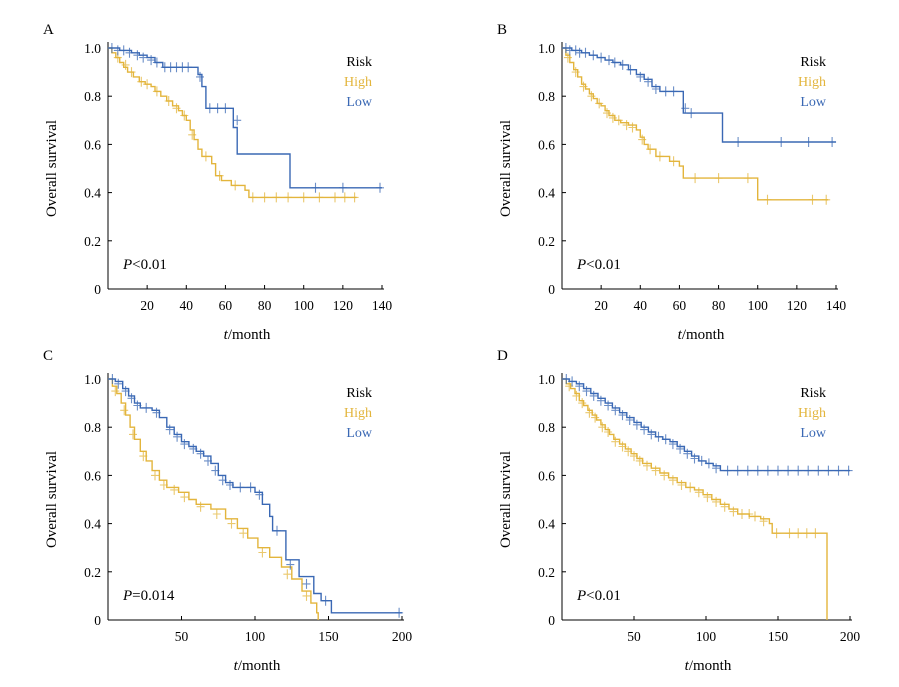 This screenshot has width=899, height=687. What do you see at coordinates (92, 427) in the screenshot?
I see `y-tick-label: 0.8` at bounding box center [92, 427].